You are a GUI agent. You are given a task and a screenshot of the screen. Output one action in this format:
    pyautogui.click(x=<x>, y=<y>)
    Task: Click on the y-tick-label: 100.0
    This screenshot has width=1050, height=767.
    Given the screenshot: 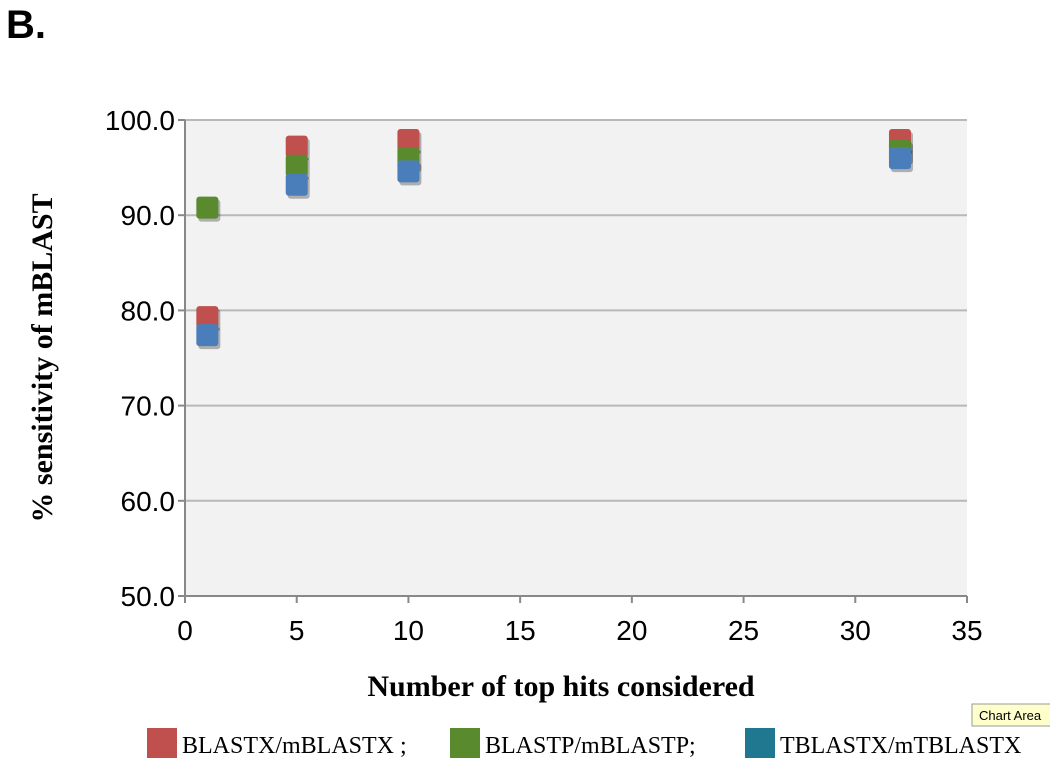 What is the action you would take?
    pyautogui.click(x=140, y=120)
    